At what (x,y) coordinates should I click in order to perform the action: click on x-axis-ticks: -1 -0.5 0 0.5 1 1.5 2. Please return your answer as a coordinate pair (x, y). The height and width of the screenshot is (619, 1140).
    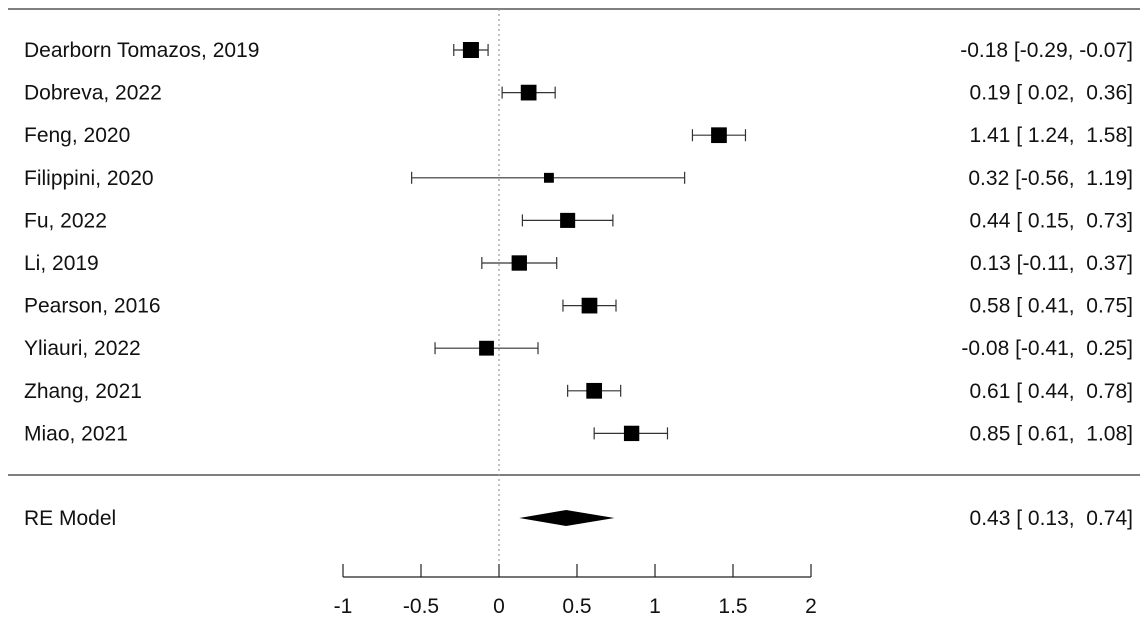
    Looking at the image, I should click on (575, 591).